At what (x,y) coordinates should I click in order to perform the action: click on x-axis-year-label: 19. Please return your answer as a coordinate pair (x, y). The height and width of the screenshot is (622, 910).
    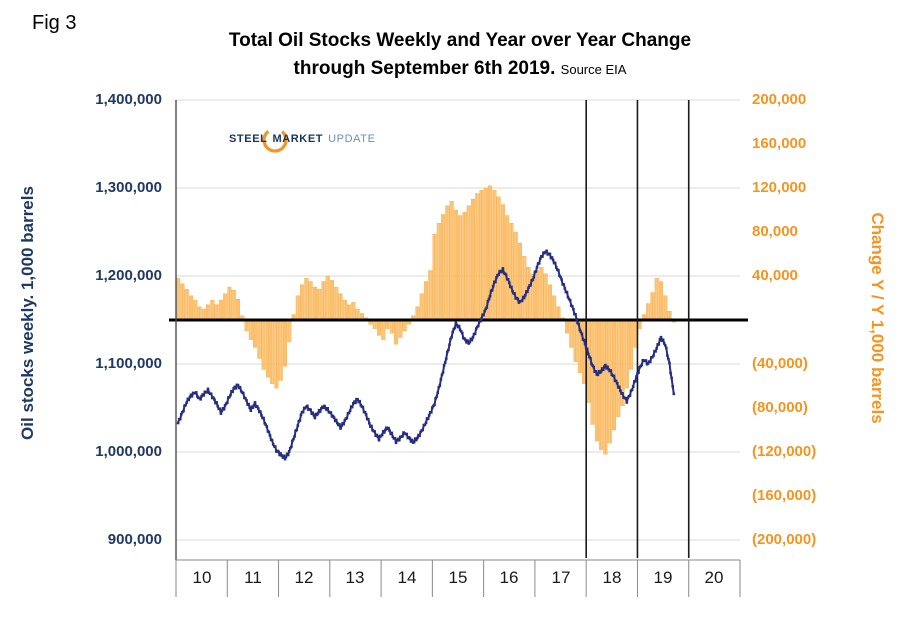
    Looking at the image, I should click on (663, 577).